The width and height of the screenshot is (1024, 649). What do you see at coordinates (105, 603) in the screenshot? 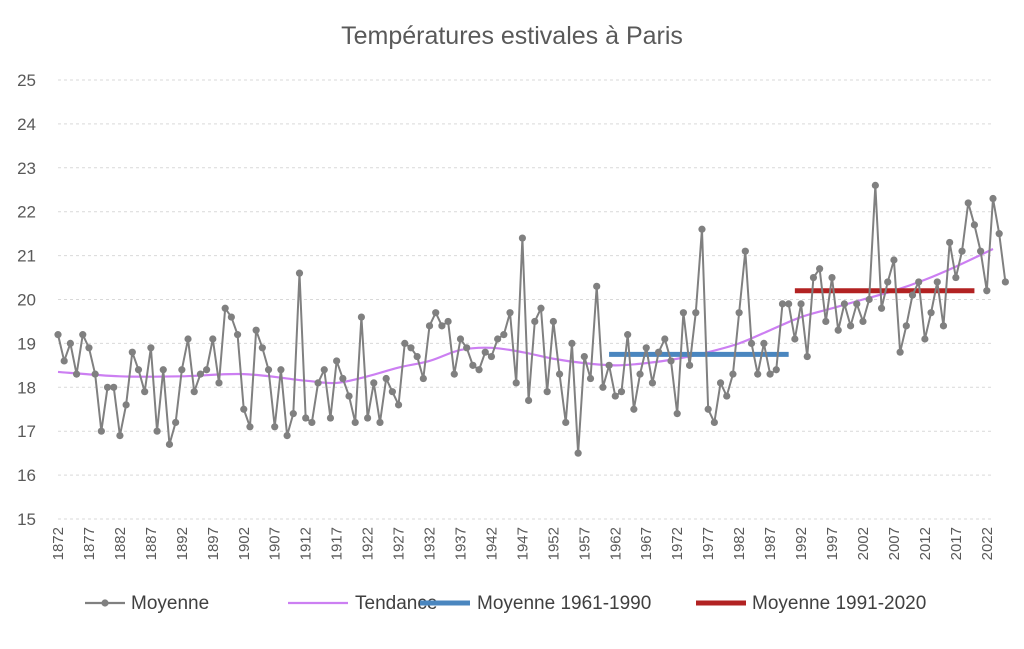
I see `legend-marker` at bounding box center [105, 603].